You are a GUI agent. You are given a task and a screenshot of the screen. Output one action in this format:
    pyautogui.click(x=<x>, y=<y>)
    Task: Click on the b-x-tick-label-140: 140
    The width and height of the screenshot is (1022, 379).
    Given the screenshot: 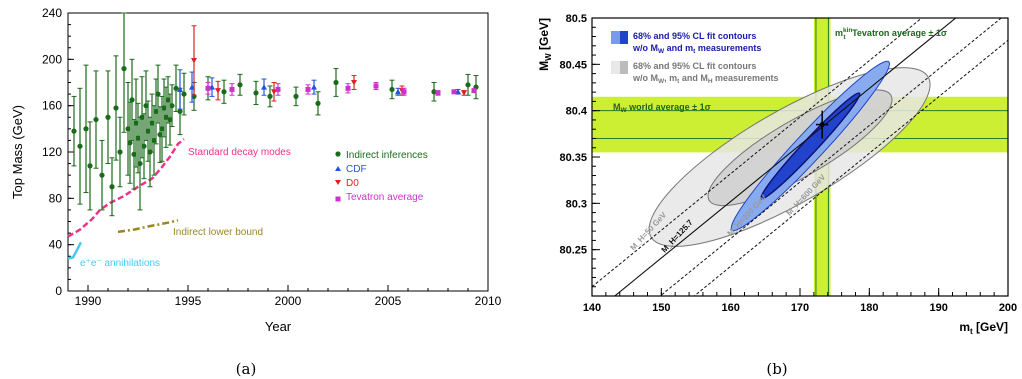 What is the action you would take?
    pyautogui.click(x=592, y=308)
    